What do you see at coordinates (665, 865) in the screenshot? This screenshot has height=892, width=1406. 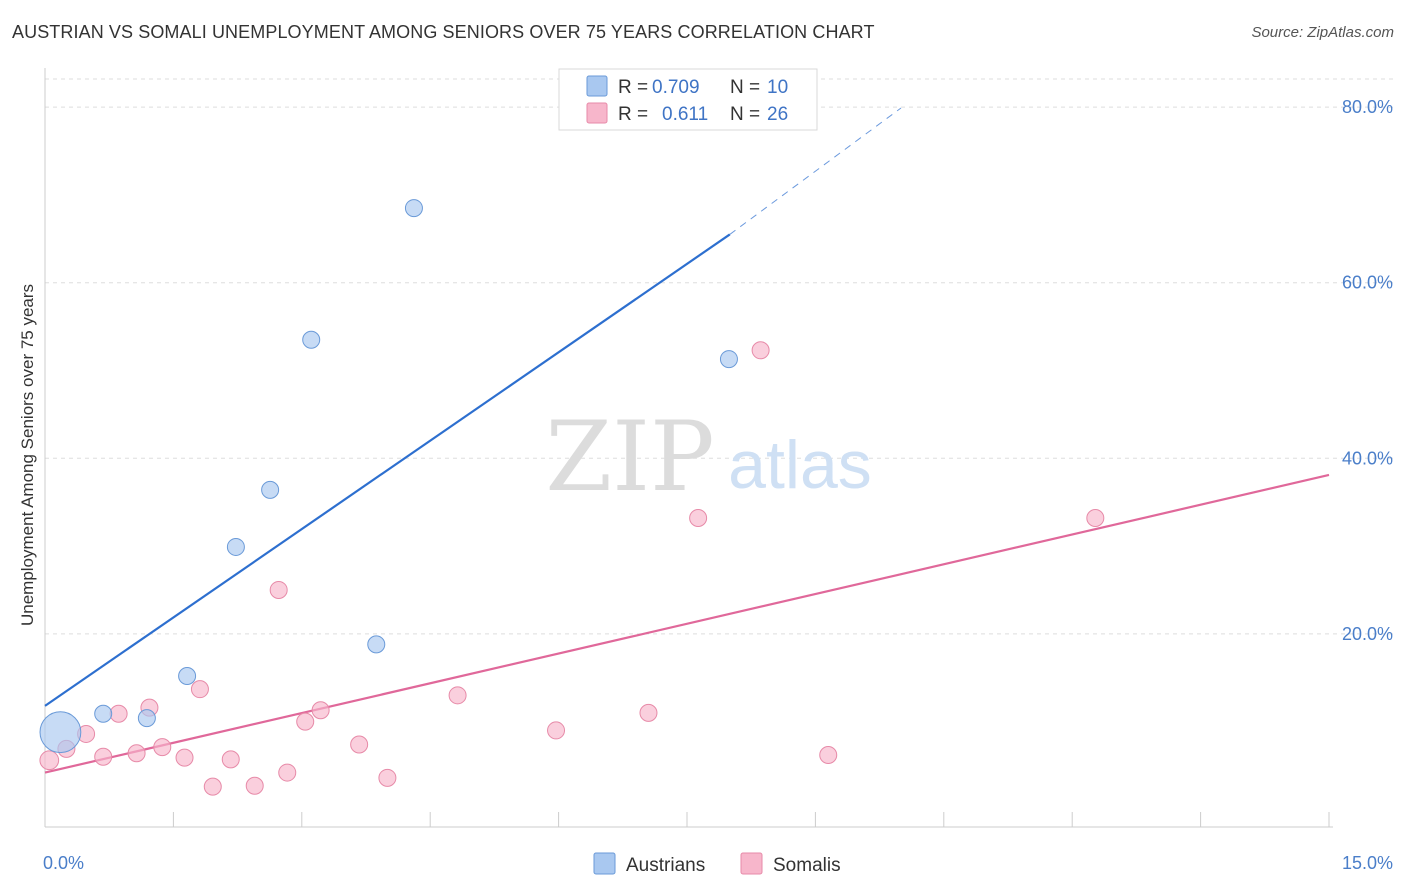 I see `legend-label-austrians: Austrians` at bounding box center [665, 865].